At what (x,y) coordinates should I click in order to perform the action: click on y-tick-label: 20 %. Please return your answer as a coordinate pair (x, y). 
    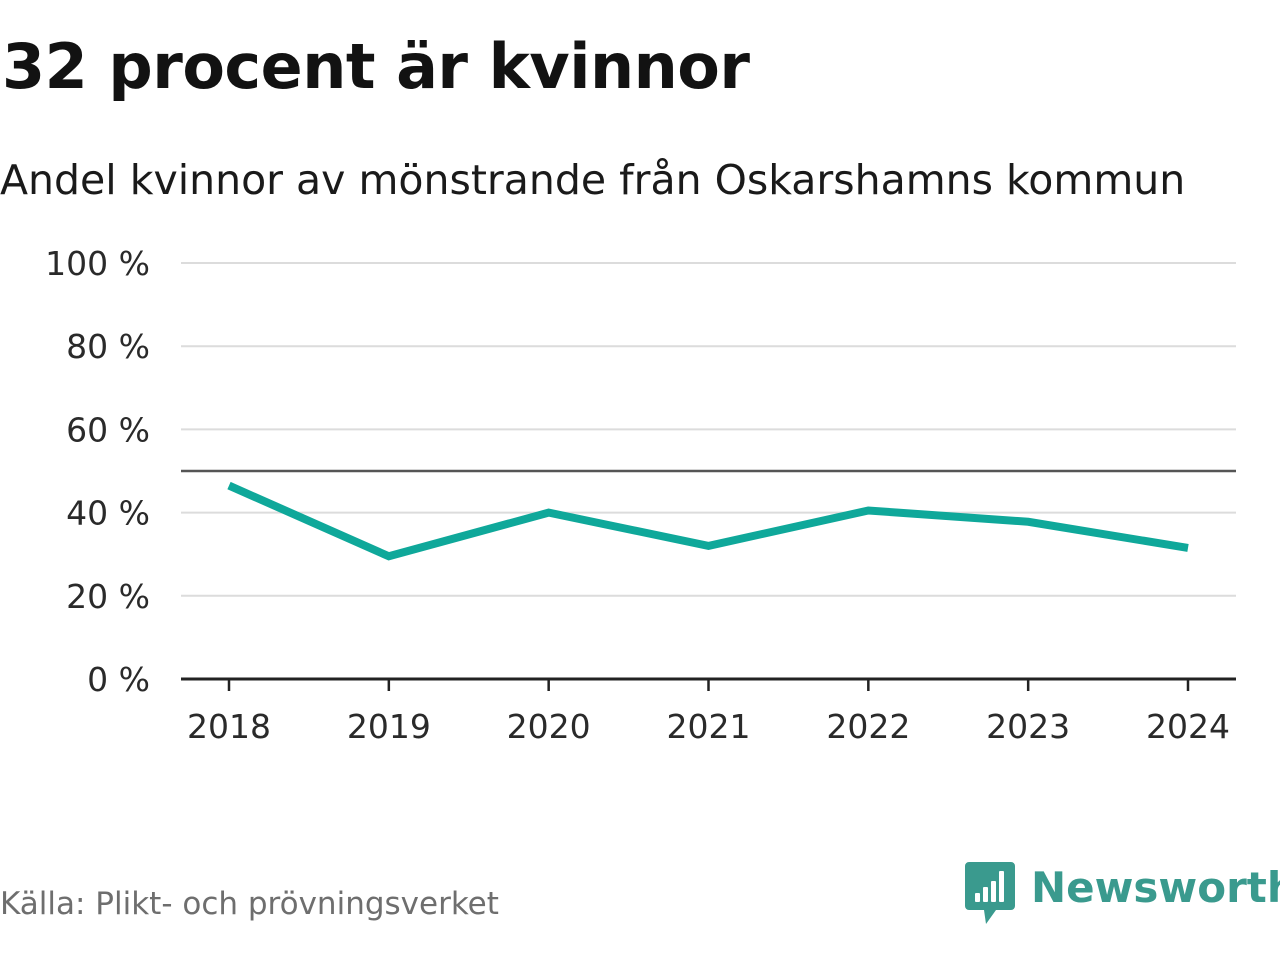
    Looking at the image, I should click on (108, 596).